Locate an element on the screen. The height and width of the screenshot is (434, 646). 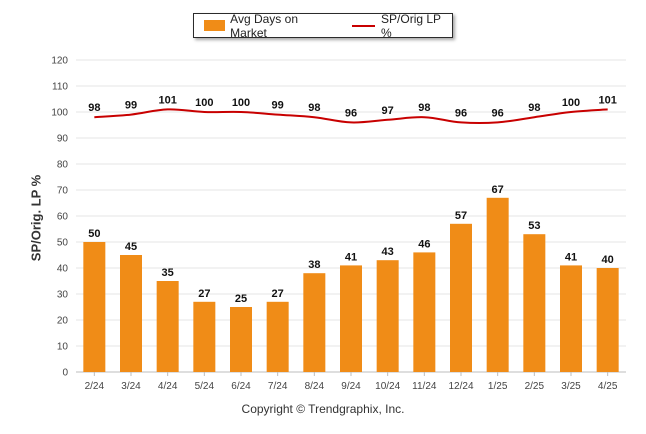
legend-item-sp-orig: SP/Orig LP % is located at coordinates (401, 25).